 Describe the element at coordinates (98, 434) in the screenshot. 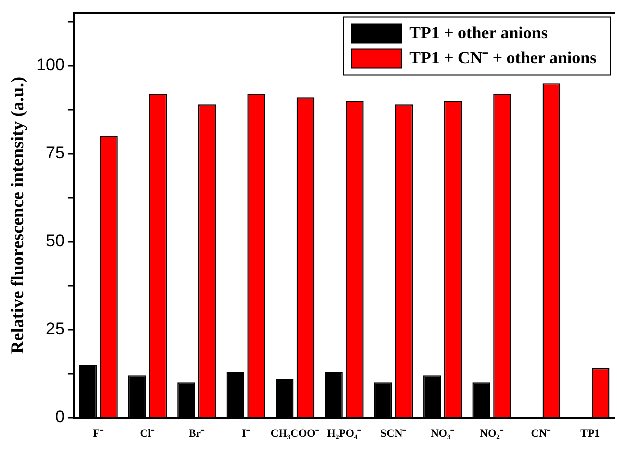

I see `x-tick-label: F⁻` at that location.